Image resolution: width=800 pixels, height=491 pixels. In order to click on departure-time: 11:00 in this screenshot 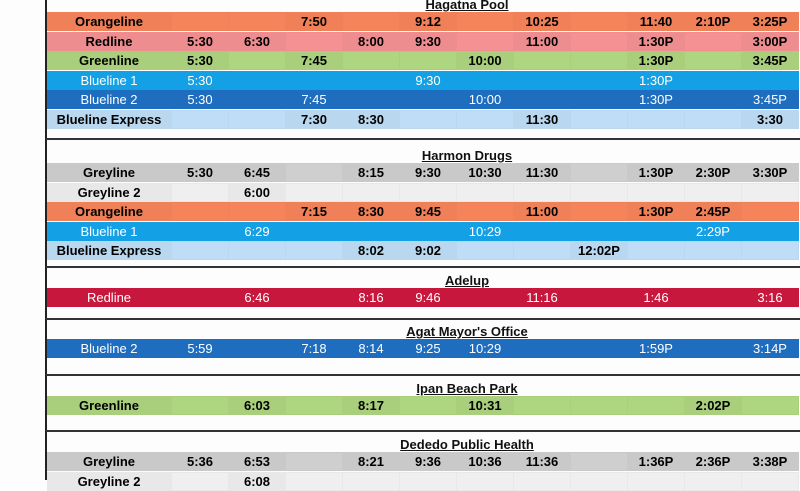, I will do `click(542, 212)`.